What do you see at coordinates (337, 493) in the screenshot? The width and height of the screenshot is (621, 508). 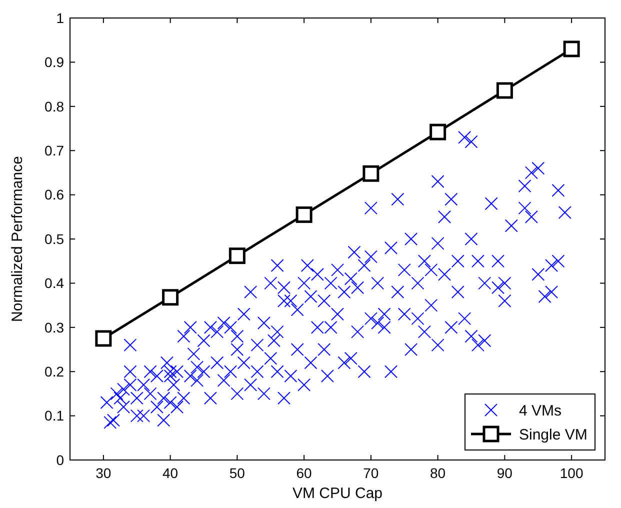 I see `x-axis-title: VM CPU Cap` at bounding box center [337, 493].